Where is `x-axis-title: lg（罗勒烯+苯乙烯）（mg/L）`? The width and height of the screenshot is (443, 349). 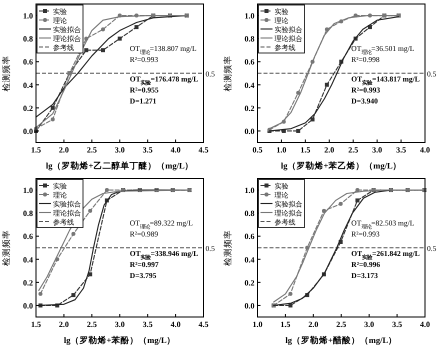
x-axis-title: lg（罗勒烯+苯乙烯）（mg/L） is located at coordinates (341, 165).